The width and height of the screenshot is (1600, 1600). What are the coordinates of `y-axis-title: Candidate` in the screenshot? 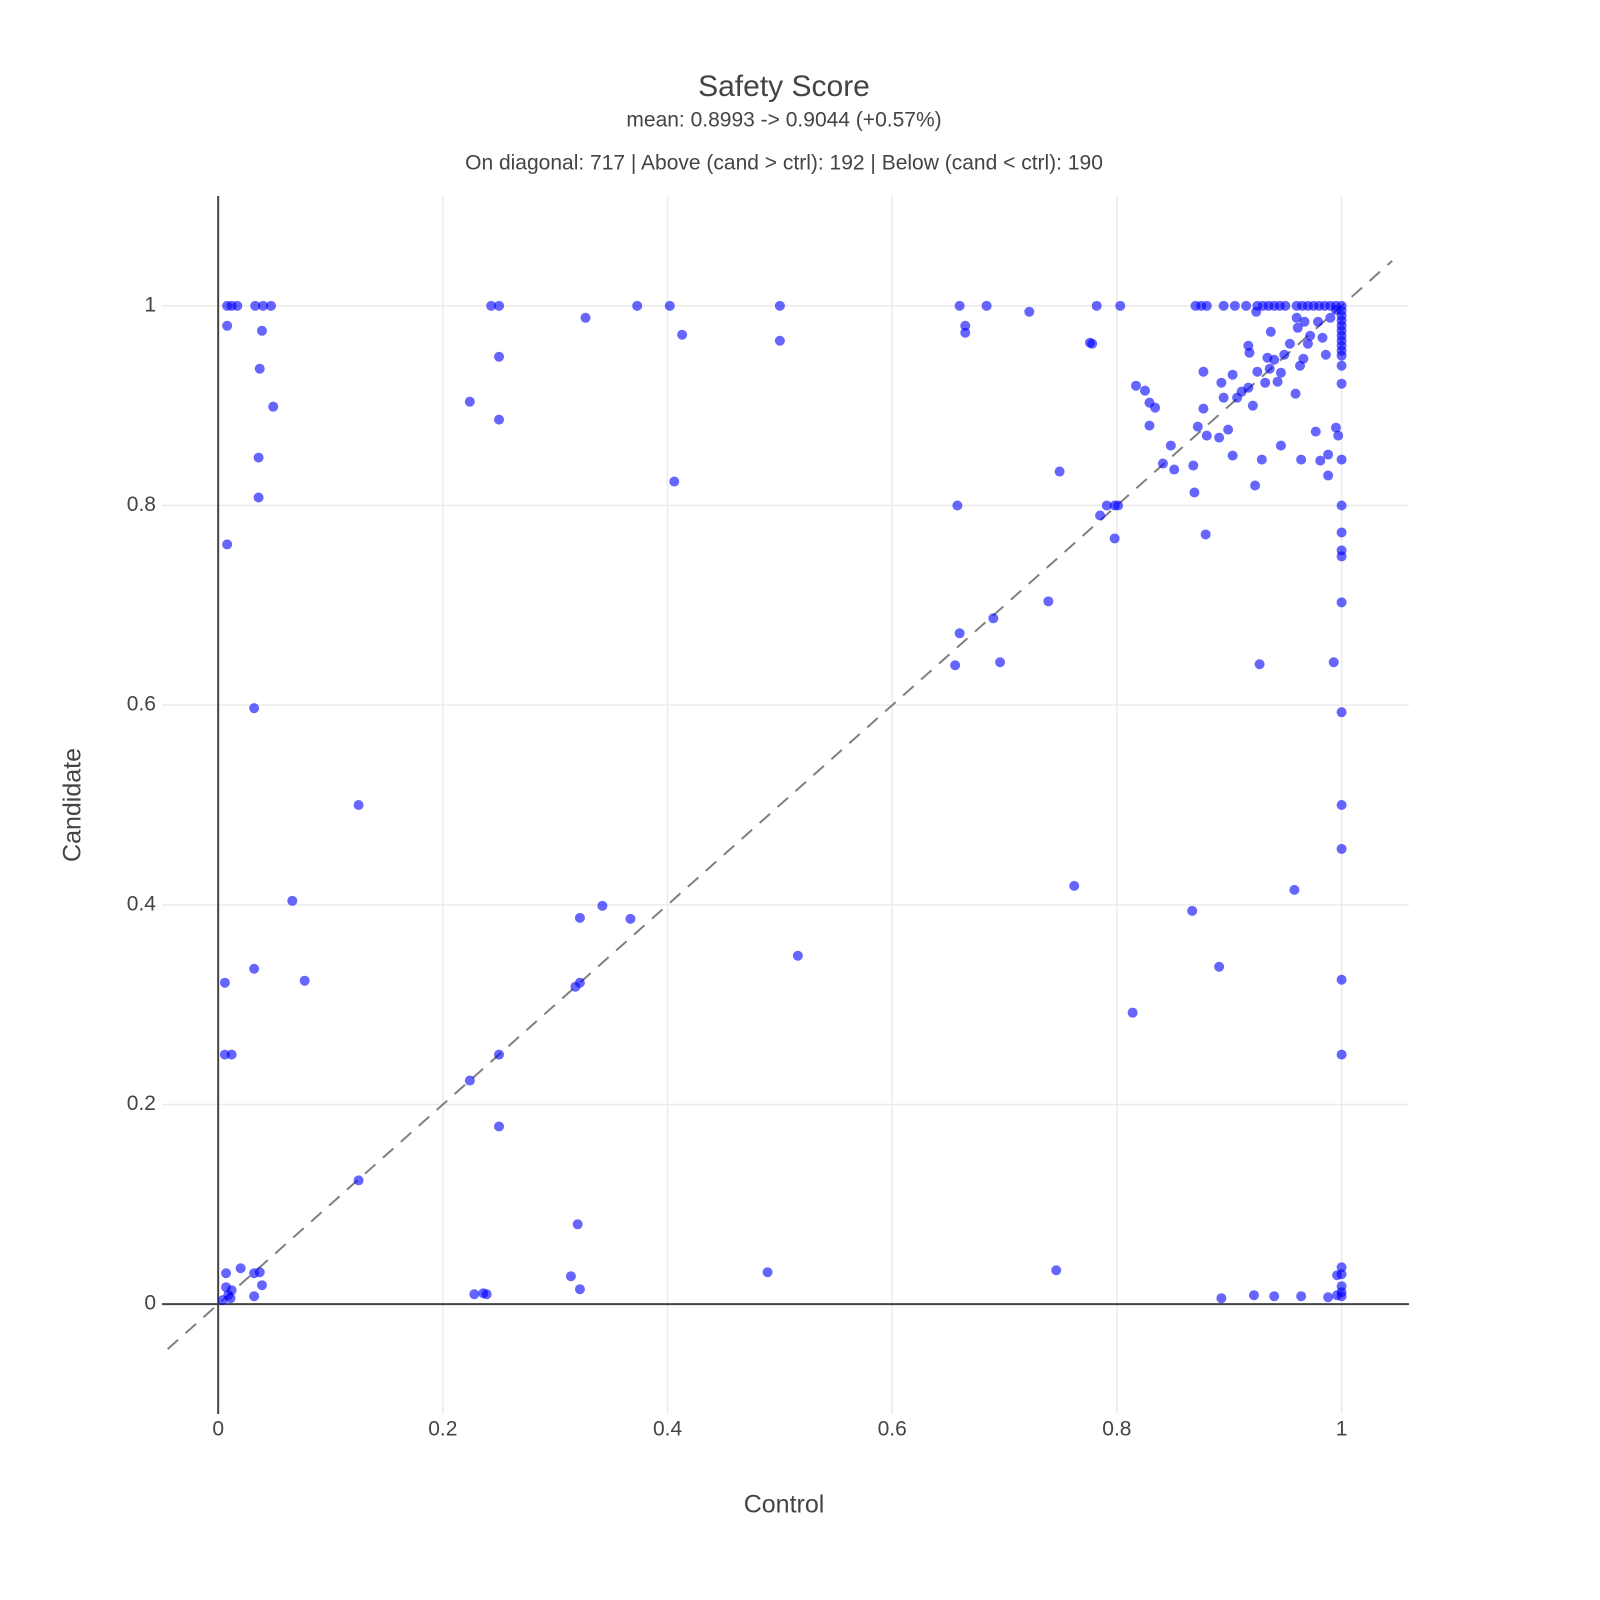 It's located at (73, 805).